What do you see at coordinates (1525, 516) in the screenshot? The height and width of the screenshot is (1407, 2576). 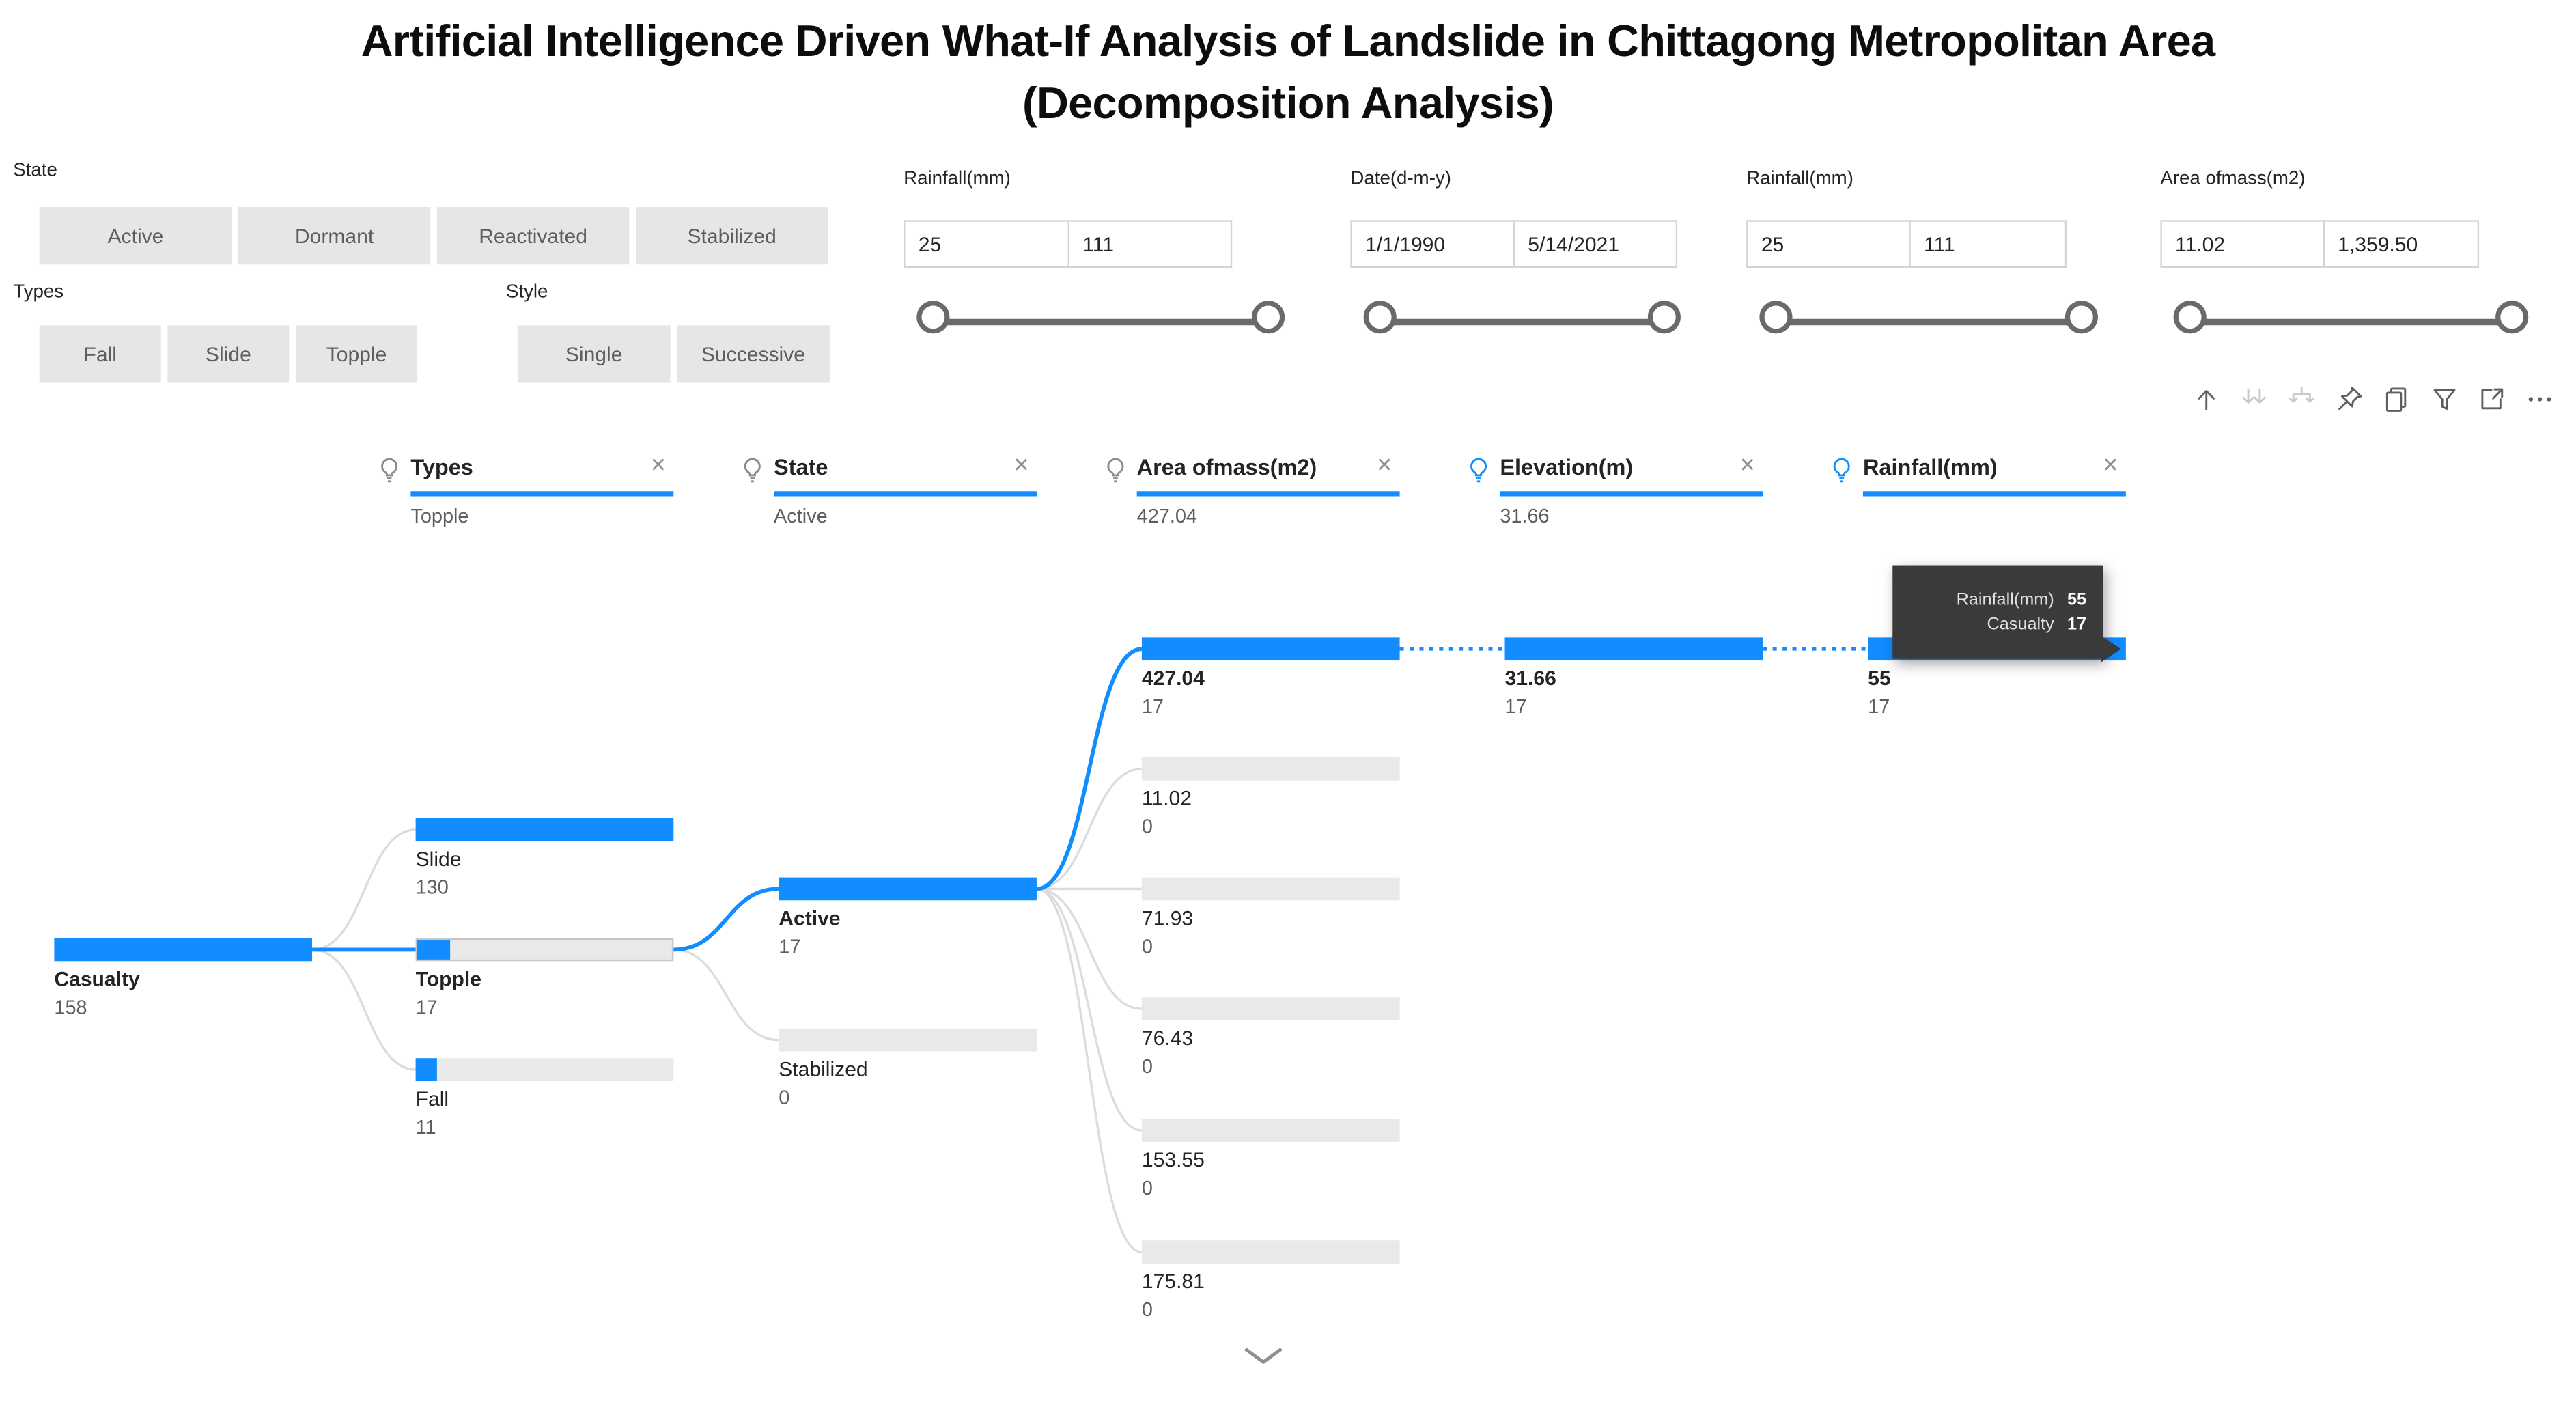 I see `tree-level-selected-value: 31.66` at bounding box center [1525, 516].